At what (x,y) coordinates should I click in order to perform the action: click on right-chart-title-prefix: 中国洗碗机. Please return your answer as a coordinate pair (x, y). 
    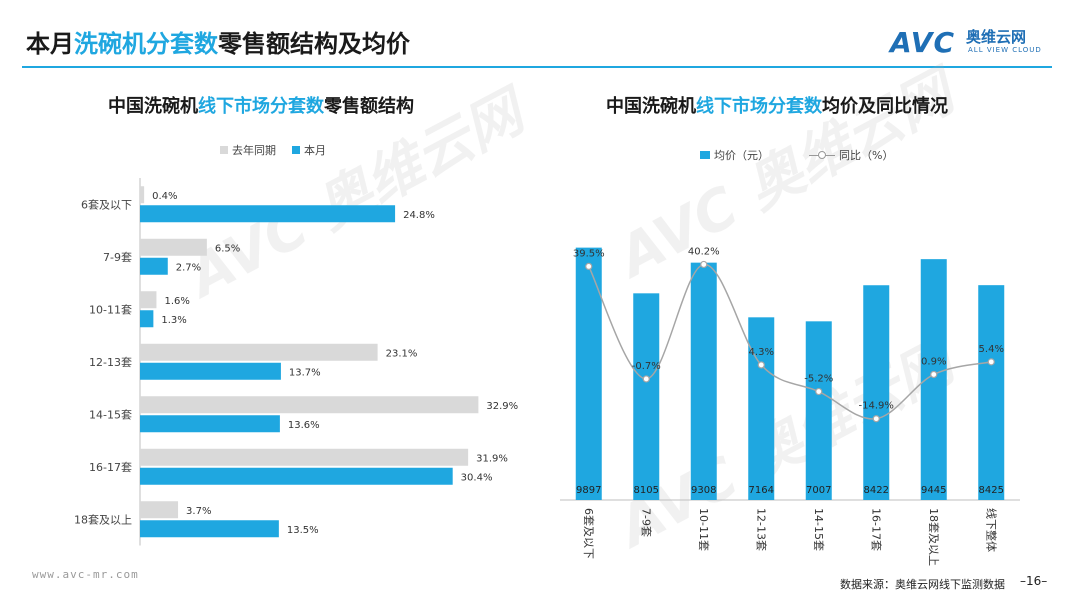
    Looking at the image, I should click on (651, 106).